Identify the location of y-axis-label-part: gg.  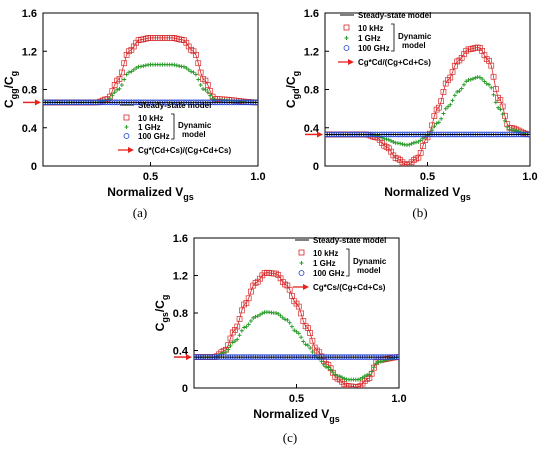
(14, 93).